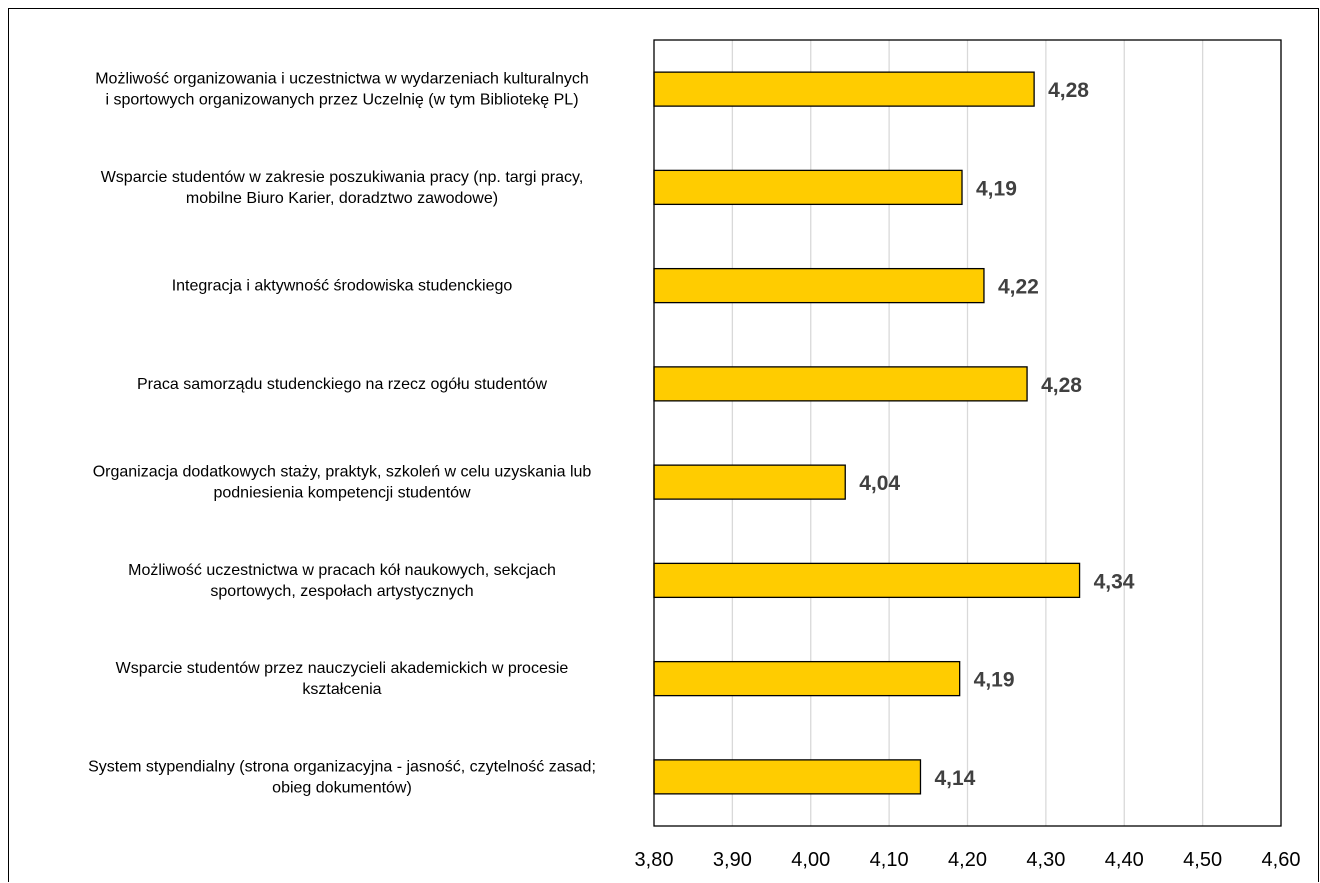 This screenshot has width=1320, height=883. What do you see at coordinates (889, 860) in the screenshot?
I see `x-tick-label: 4,10` at bounding box center [889, 860].